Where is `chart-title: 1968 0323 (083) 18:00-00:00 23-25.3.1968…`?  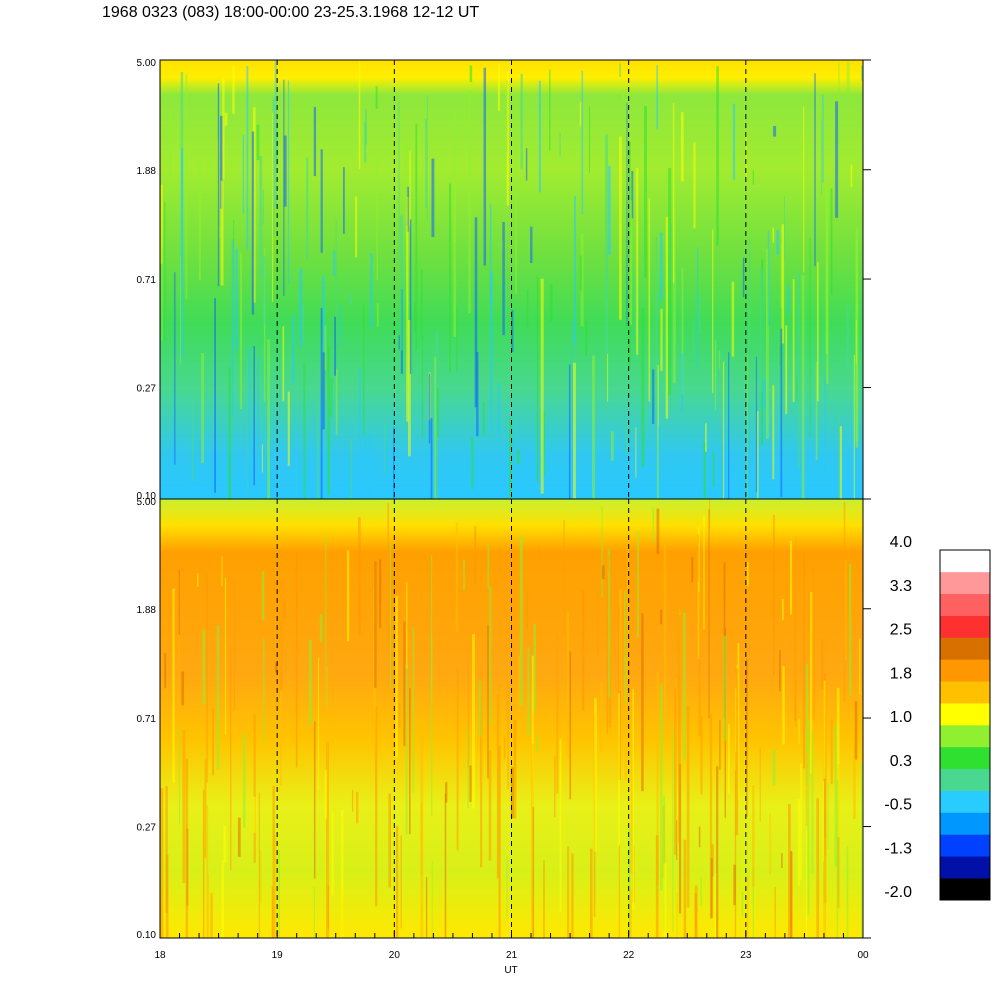 chart-title: 1968 0323 (083) 18:00-00:00 23-25.3.1968… is located at coordinates (291, 12).